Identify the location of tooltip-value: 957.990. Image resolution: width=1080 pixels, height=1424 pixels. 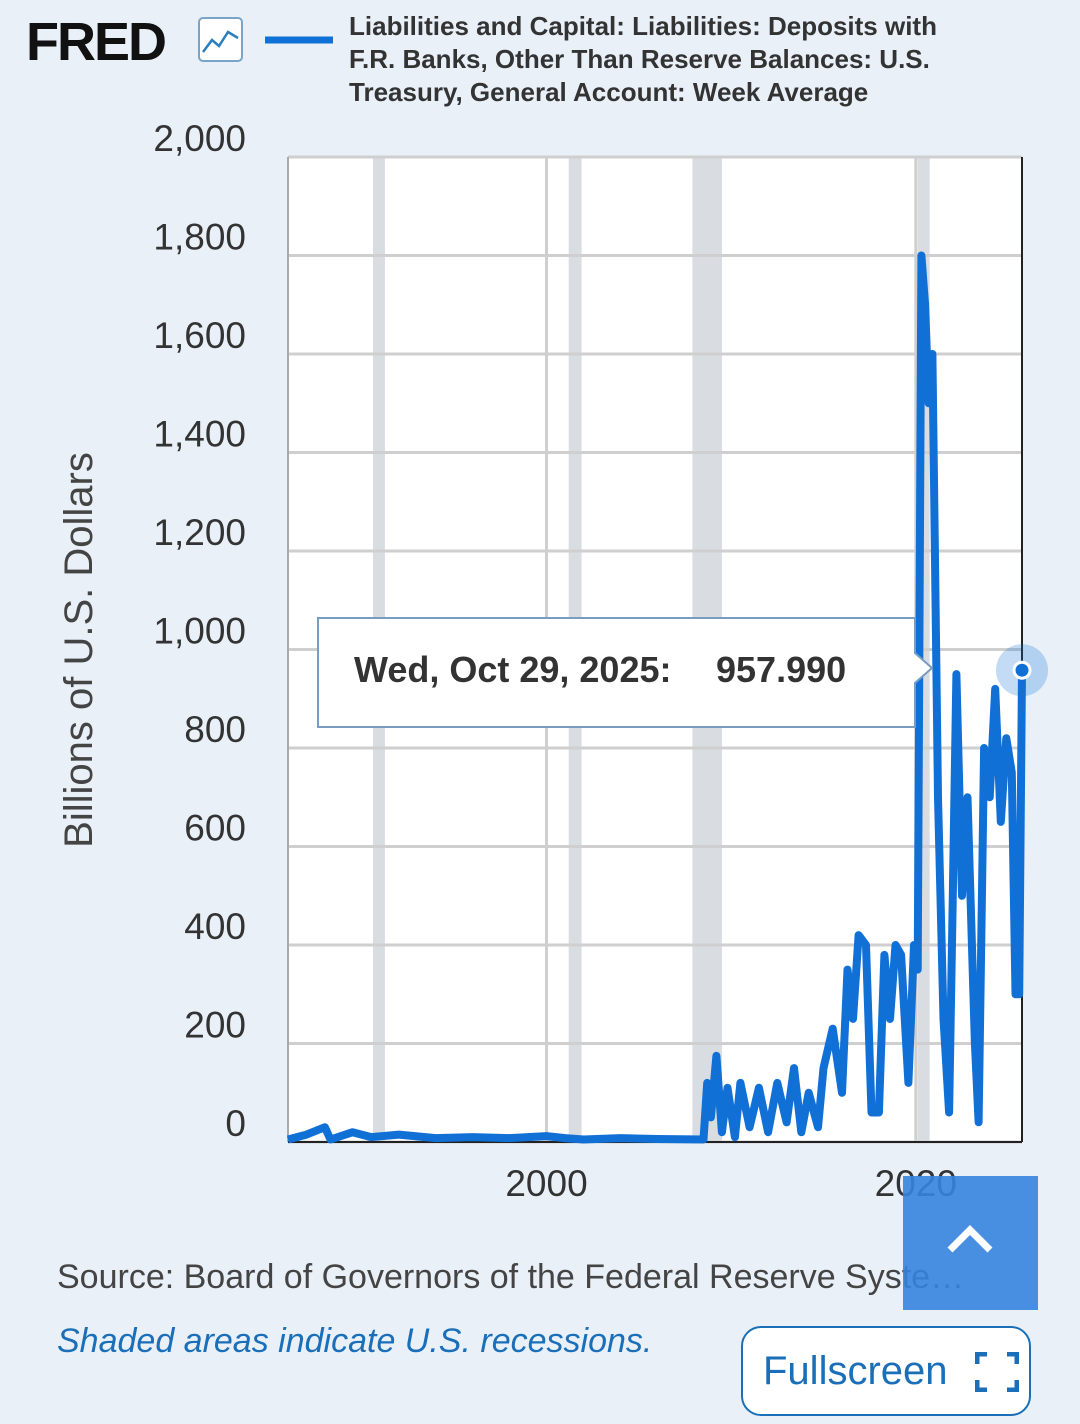
(781, 669).